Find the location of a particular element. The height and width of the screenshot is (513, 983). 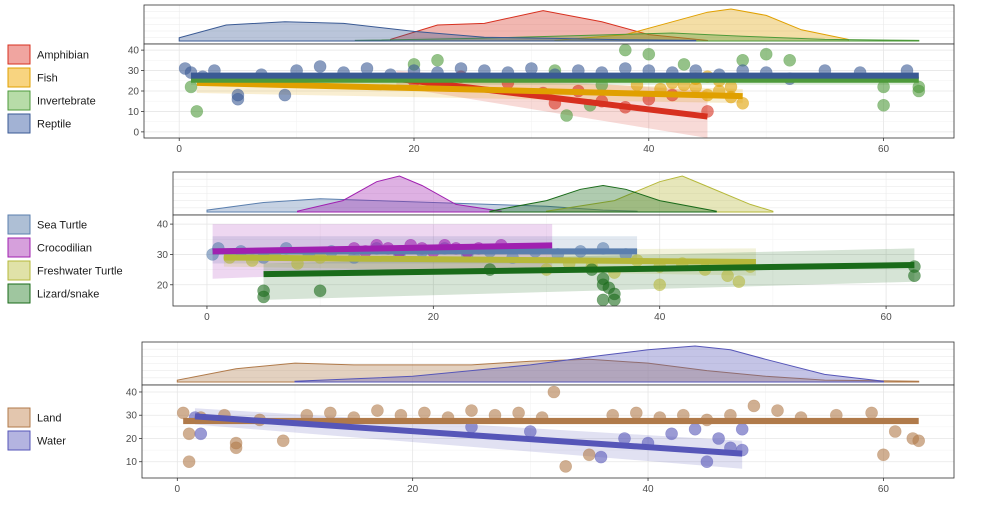

fit-line-amphibian is located at coordinates (552, 97).